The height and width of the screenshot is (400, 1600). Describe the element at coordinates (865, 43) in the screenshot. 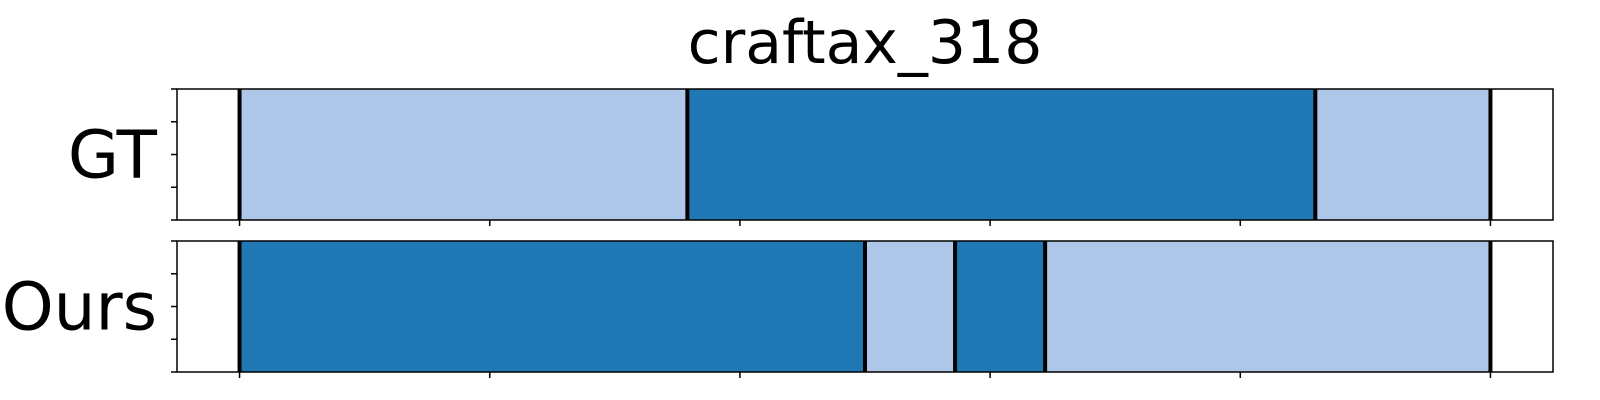

I see `chart-title: craftax_318` at that location.